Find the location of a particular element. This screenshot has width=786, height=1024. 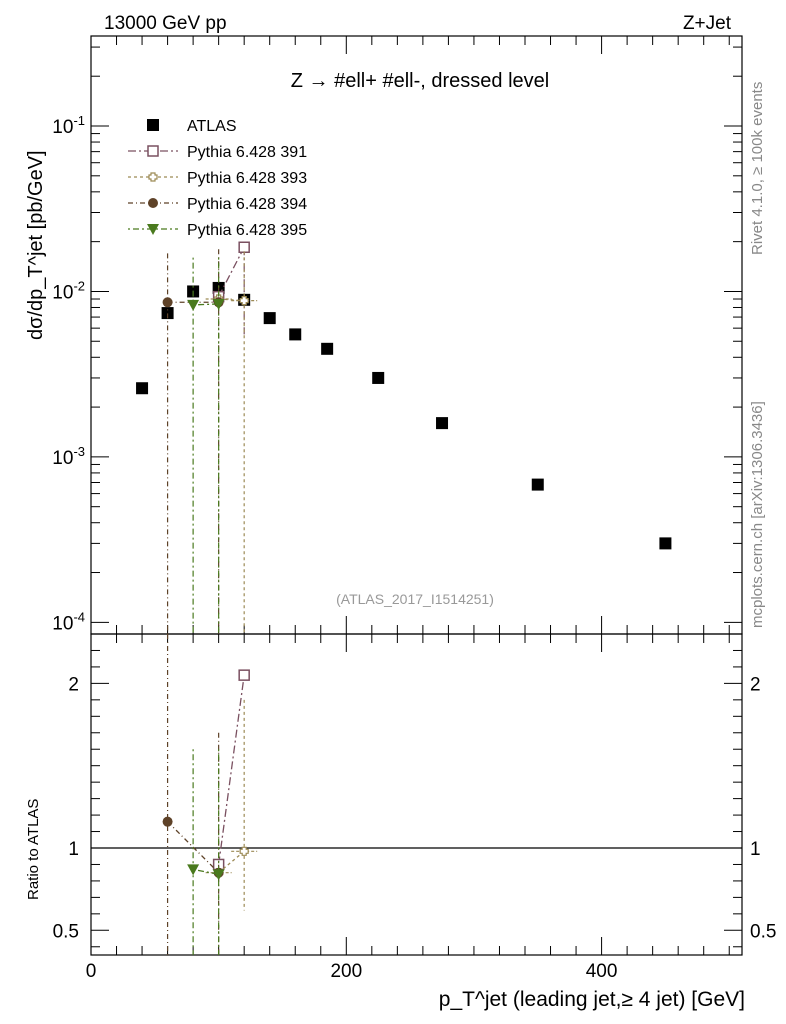

x-tick-label: 400 is located at coordinates (602, 971).